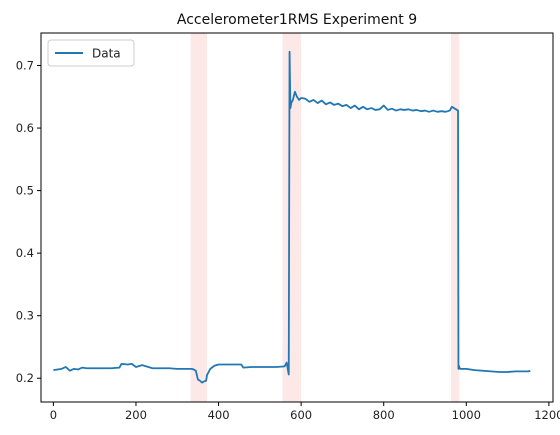 This screenshot has width=560, height=435. I want to click on y-axis: 0.2 0.3 0.4 0.5 0.6 0.7, so click(28, 222).